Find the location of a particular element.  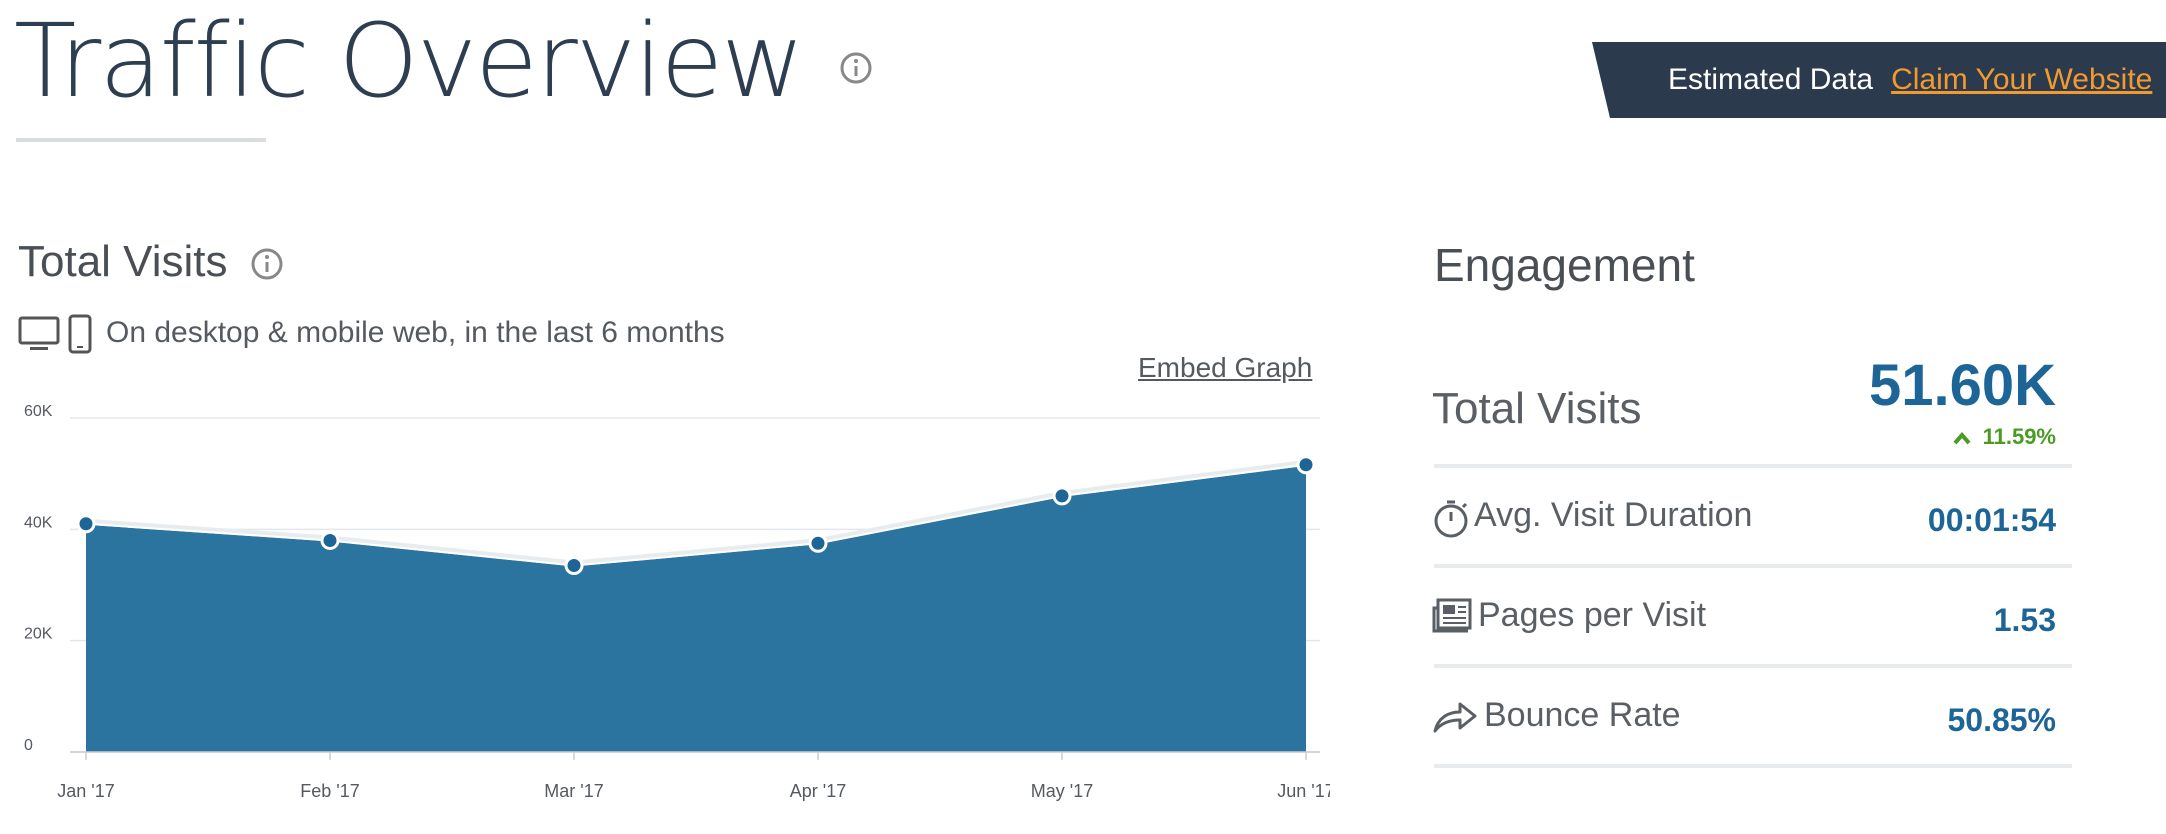

pages-per-visit-value: 1.53 is located at coordinates (2024, 620).